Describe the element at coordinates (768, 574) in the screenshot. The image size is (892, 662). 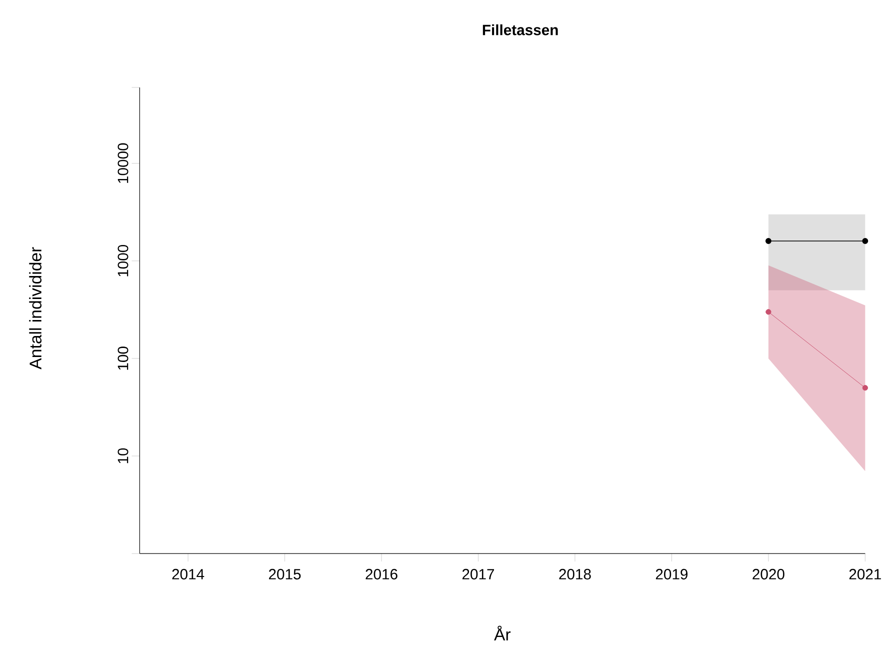
I see `x-tick-label: 2020` at that location.